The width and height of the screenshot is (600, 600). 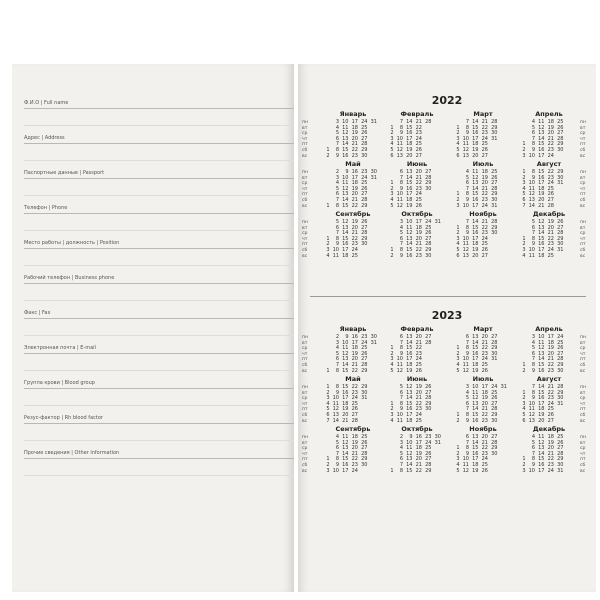 What do you see at coordinates (524, 188) in the screenshot?
I see `day-cell: 4` at bounding box center [524, 188].